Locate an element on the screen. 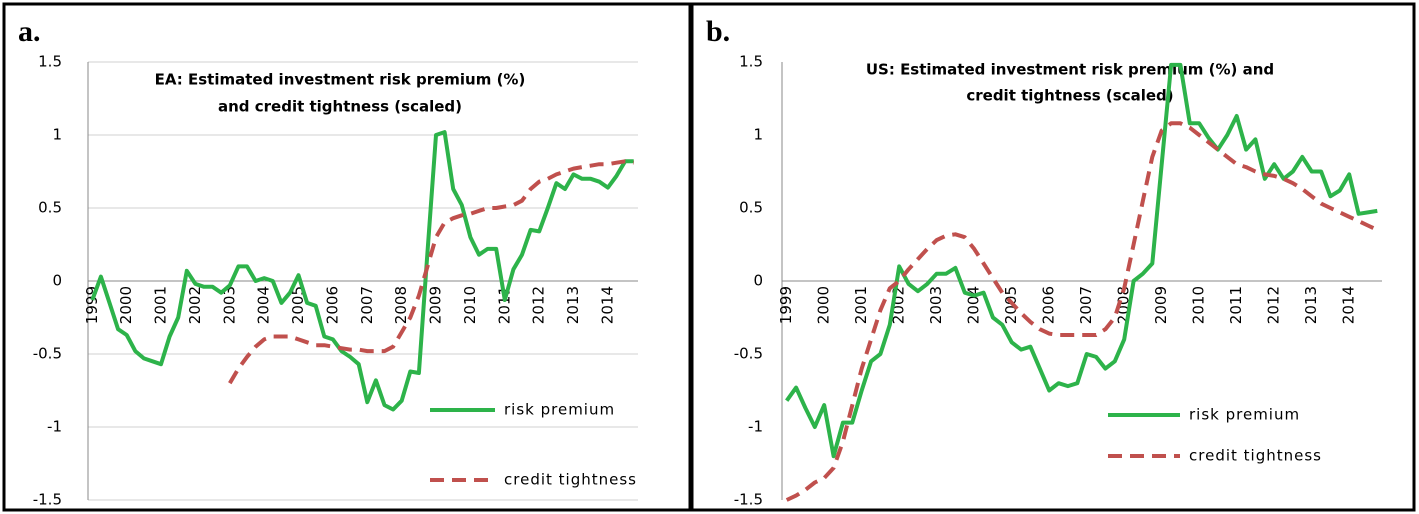 The image size is (1419, 514). x-tick-label: 2002 is located at coordinates (195, 305).